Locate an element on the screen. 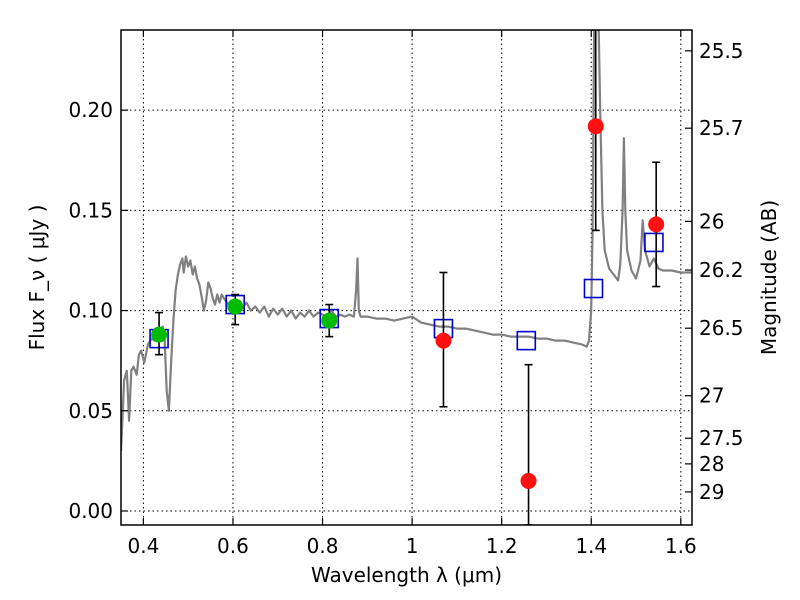 The width and height of the screenshot is (800, 600). x-tick-label: 1 is located at coordinates (412, 546).